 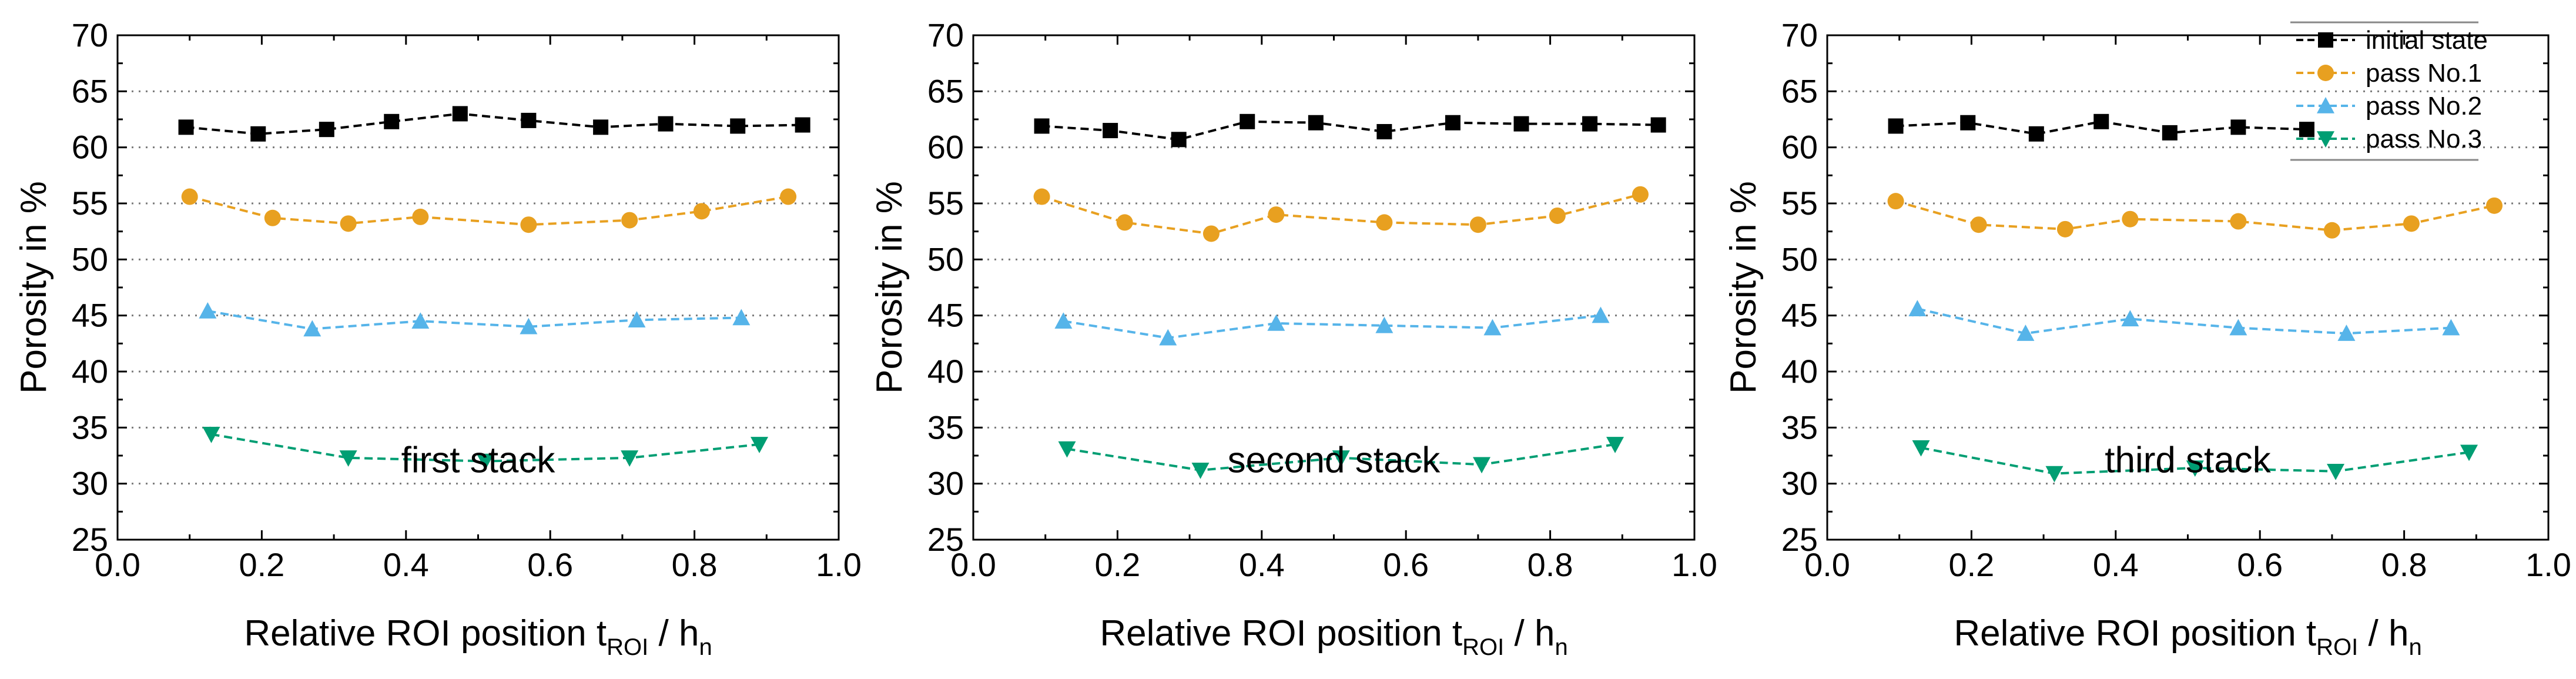 What do you see at coordinates (673, 633) in the screenshot?
I see `x-axis-title-part: / h` at bounding box center [673, 633].